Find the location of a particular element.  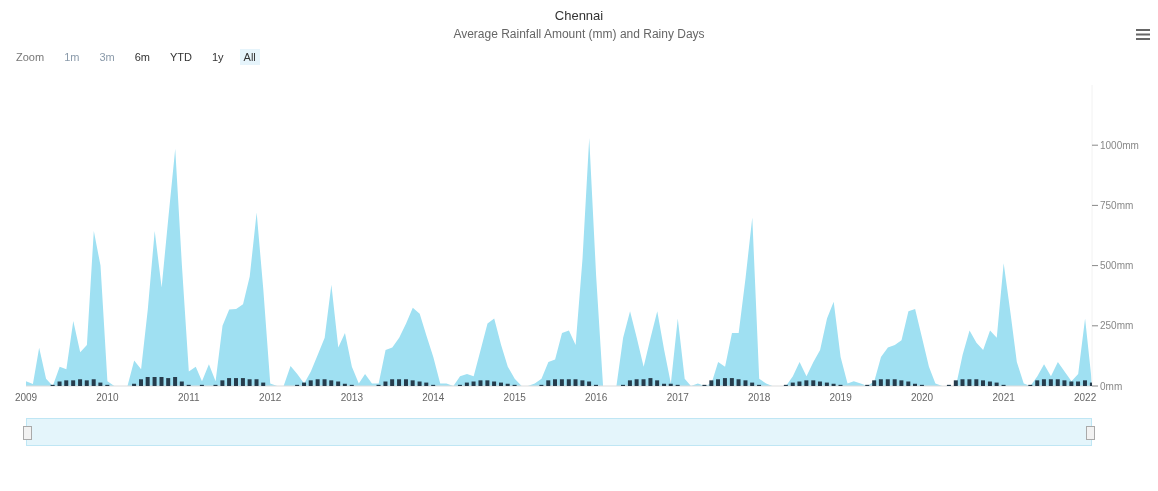

text: All is located at coordinates (249, 57).